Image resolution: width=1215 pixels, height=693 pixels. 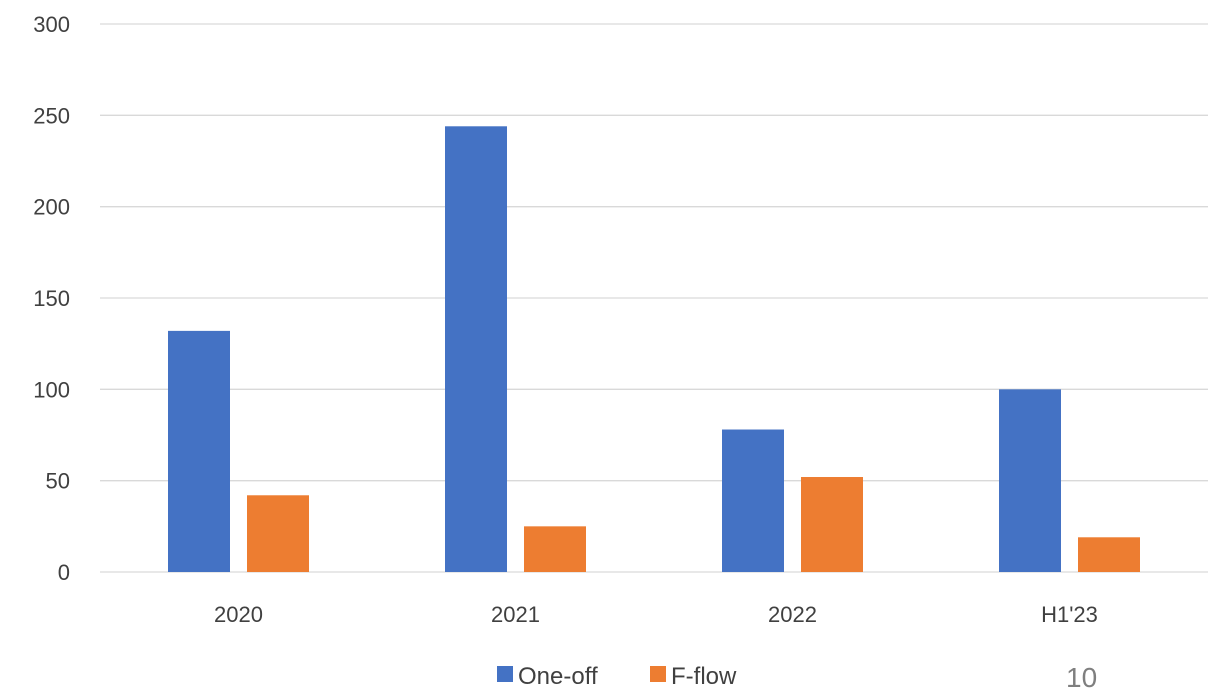 I want to click on y-tick-label: 0, so click(x=64, y=572).